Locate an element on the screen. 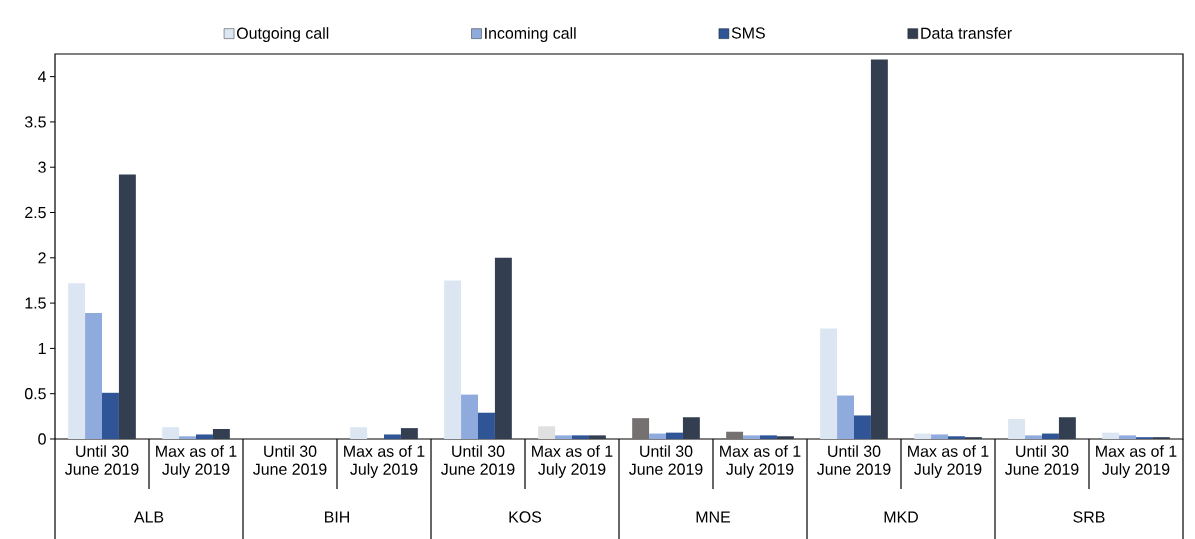 Image resolution: width=1195 pixels, height=539 pixels. text: ALB is located at coordinates (148, 517).